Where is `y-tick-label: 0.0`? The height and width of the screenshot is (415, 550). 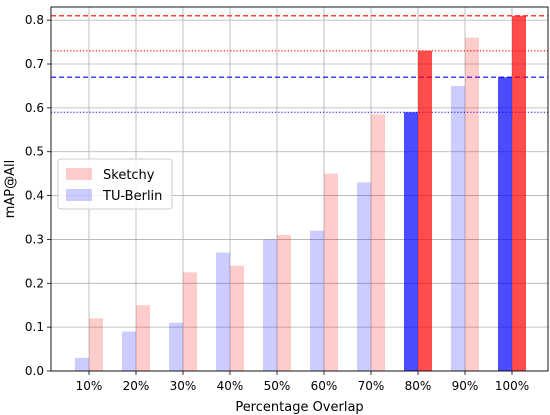 y-tick-label: 0.0 is located at coordinates (34, 371).